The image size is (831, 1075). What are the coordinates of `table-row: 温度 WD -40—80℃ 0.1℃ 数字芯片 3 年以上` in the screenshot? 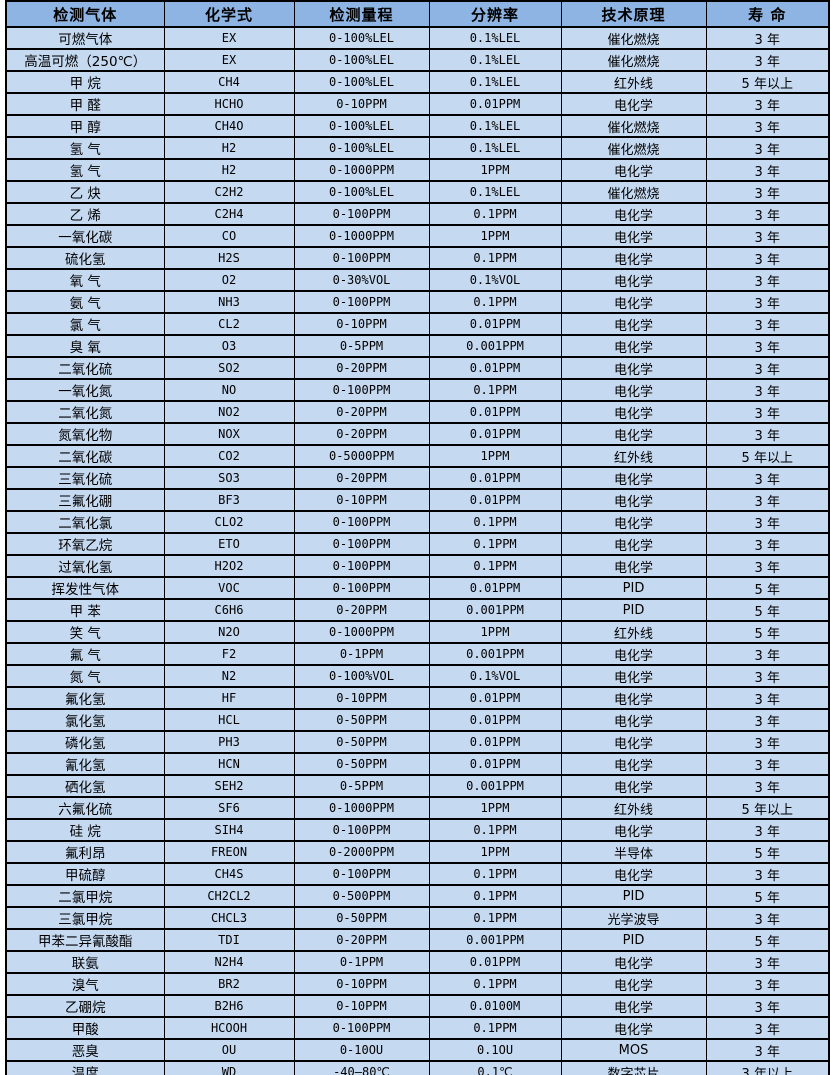 It's located at (417, 1067).